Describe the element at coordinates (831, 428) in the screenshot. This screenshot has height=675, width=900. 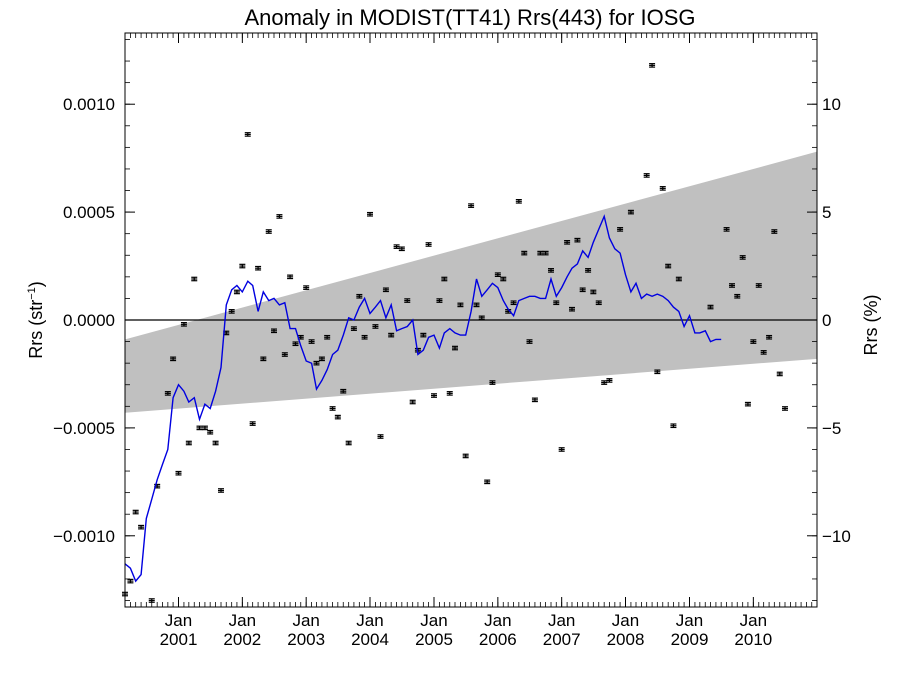
I see `y-right-tick-label: −5` at that location.